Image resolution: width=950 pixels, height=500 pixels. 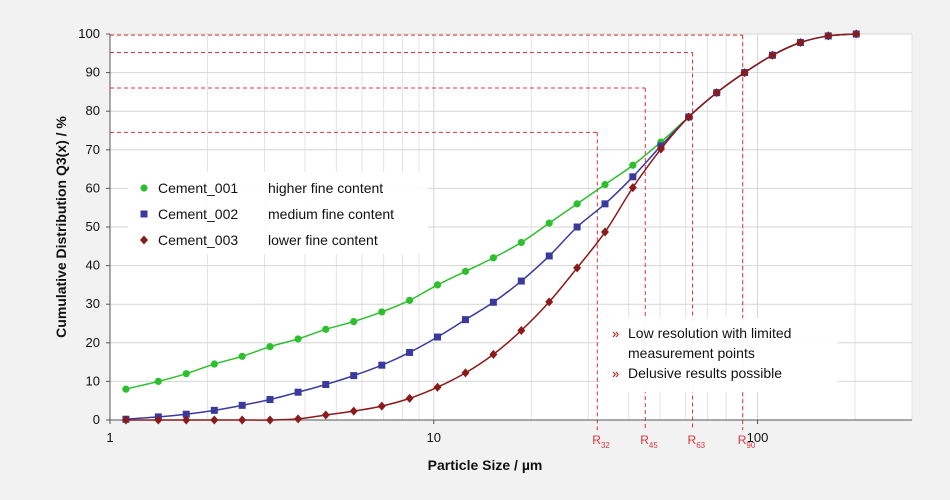 What do you see at coordinates (93, 303) in the screenshot?
I see `y-tick-label: 30` at bounding box center [93, 303].